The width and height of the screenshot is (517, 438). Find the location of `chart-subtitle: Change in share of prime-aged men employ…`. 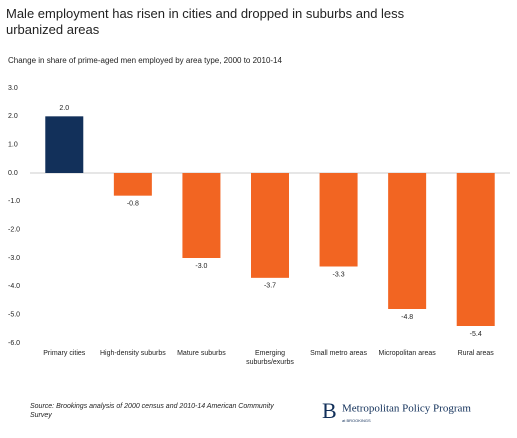

chart-subtitle: Change in share of prime-aged men employ… is located at coordinates (145, 60).